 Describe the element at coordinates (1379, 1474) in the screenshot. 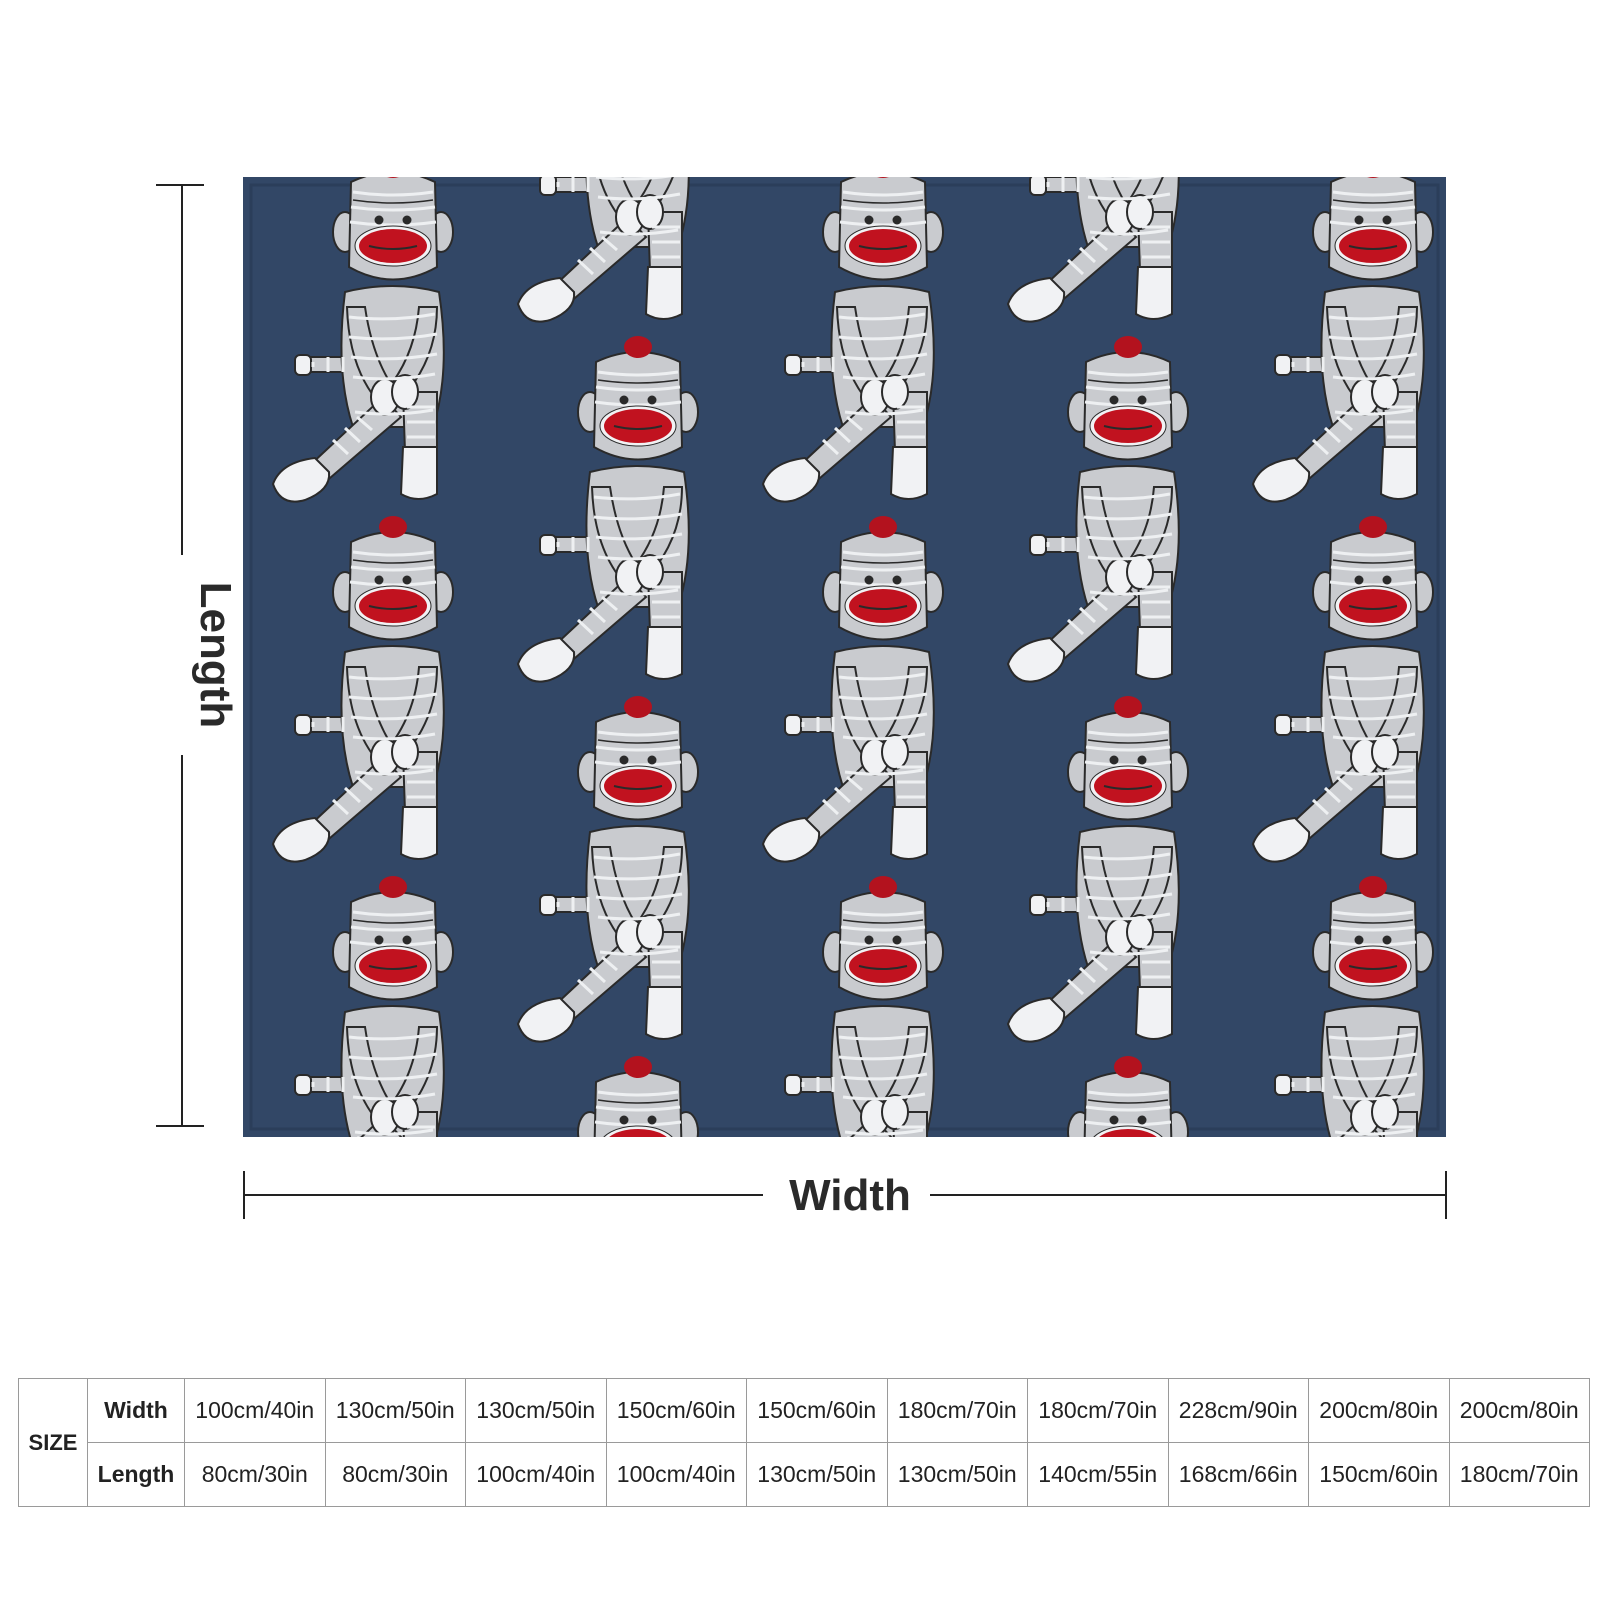

I see `length-cell: 150cm/60in` at that location.